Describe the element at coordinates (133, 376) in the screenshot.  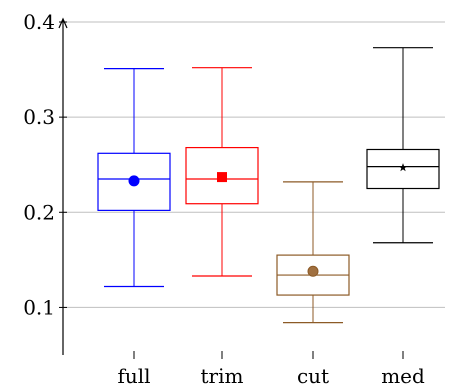
I see `x-tick-label-full: full` at that location.